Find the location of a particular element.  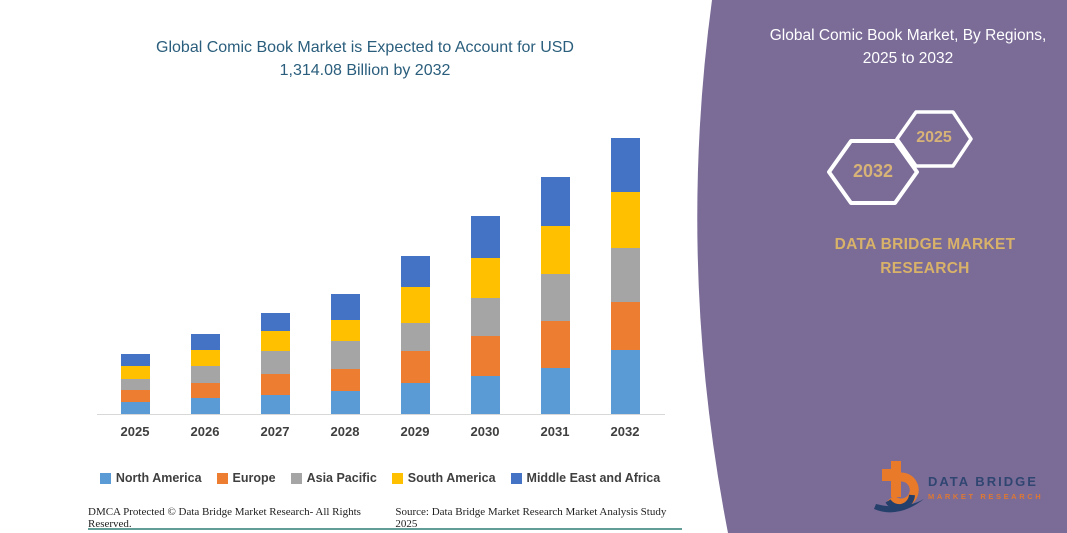

dbmr-logo: DATA BRIDGE MARKET RESEARCH is located at coordinates (961, 488).